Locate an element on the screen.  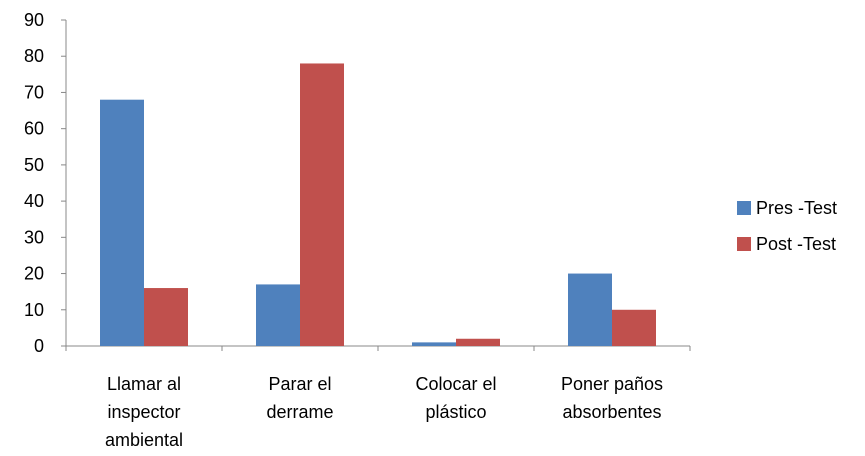
y-tick-label: 20 is located at coordinates (34, 274).